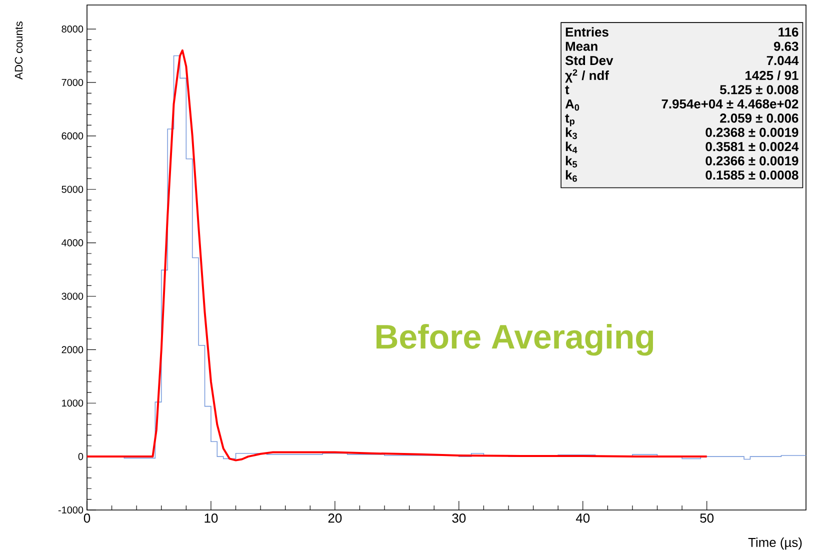 Image resolution: width=825 pixels, height=557 pixels. Describe the element at coordinates (788, 32) in the screenshot. I see `annotation: 116` at that location.